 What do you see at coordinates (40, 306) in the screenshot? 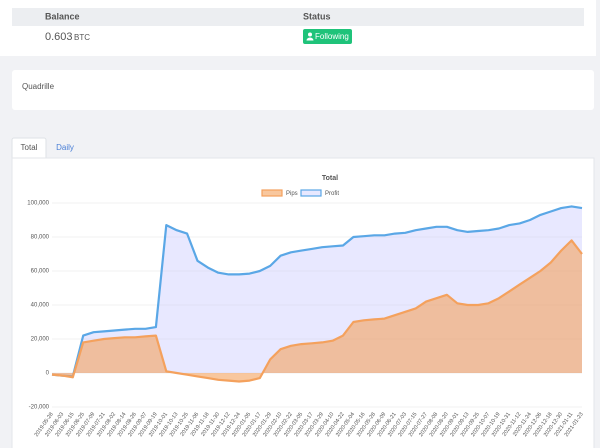
I see `y-tick-label: 40,000` at bounding box center [40, 306].